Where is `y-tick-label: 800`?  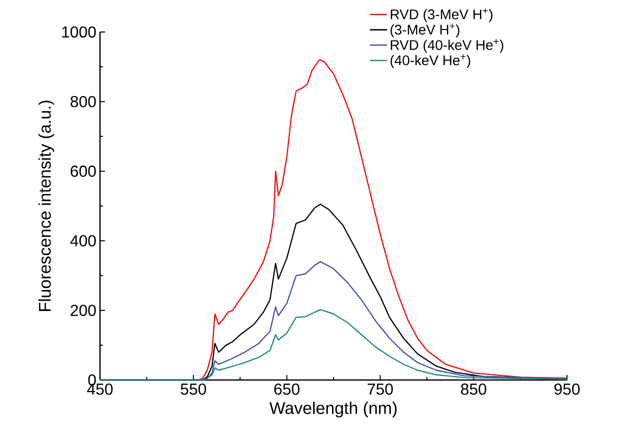
y-tick-label: 800 is located at coordinates (83, 102).